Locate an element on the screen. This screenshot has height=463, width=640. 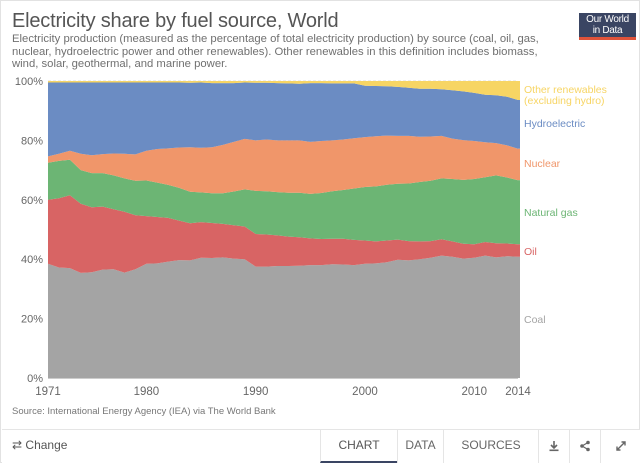
change-entity-button: ⇄ Change is located at coordinates (39, 445).